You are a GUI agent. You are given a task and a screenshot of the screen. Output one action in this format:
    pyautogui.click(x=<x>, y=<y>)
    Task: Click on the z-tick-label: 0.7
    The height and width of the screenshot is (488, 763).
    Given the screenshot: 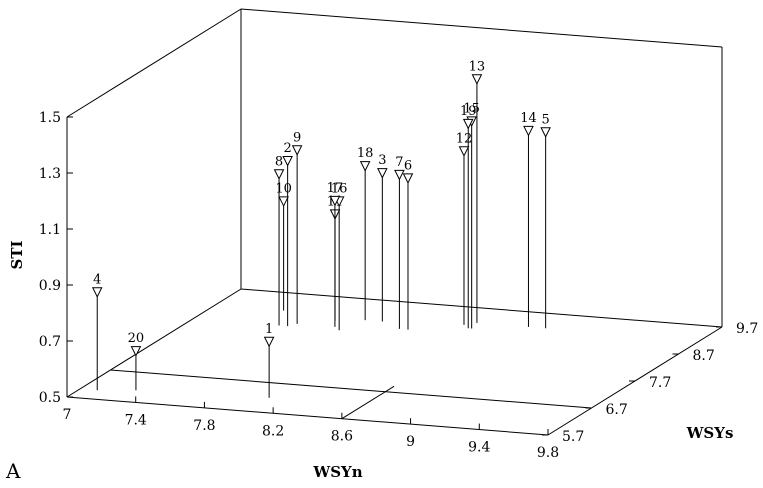 What is the action you would take?
    pyautogui.click(x=50, y=342)
    